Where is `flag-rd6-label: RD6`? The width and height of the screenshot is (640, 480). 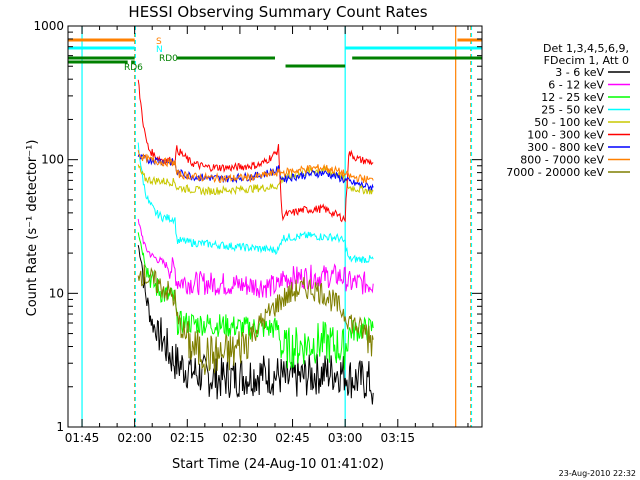 flag-rd6-label: RD6 is located at coordinates (133, 68).